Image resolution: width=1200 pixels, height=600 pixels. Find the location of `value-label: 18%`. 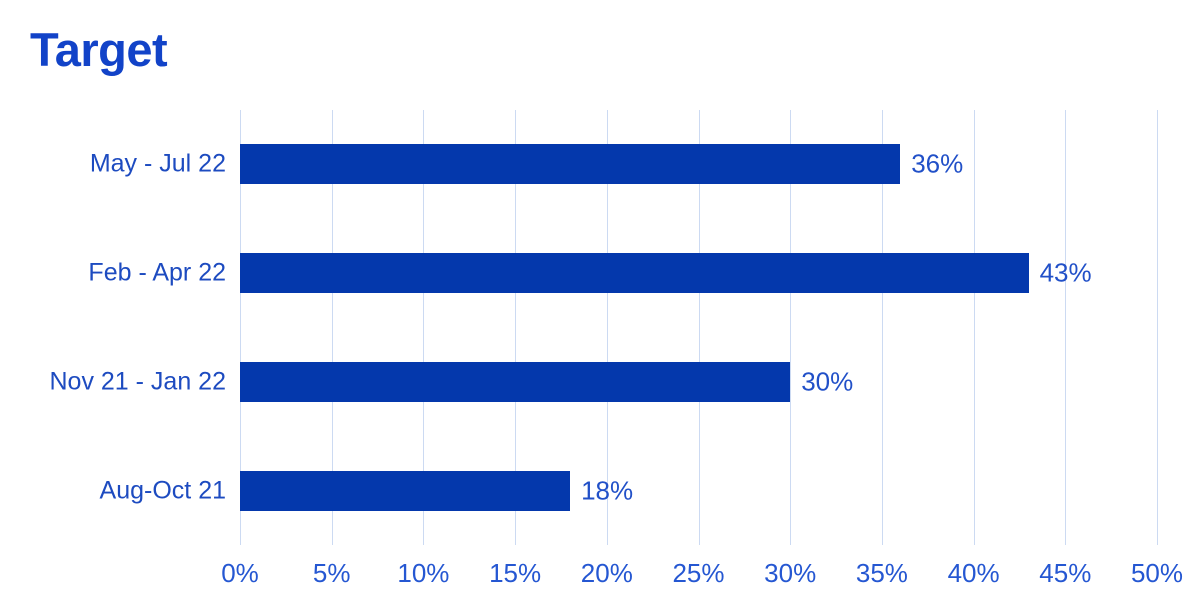

value-label: 18% is located at coordinates (607, 490).